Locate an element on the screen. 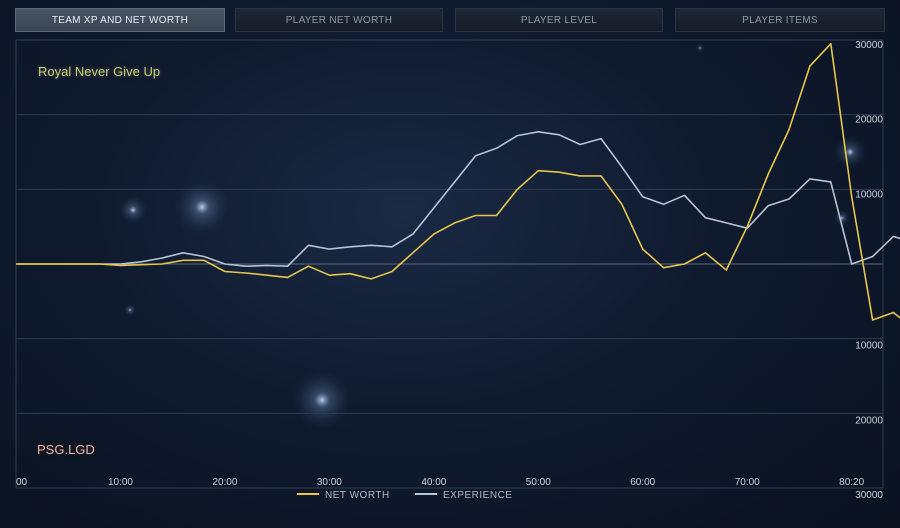 This screenshot has height=528, width=900. tab-player-net-worth: PLAYER NET WORTH is located at coordinates (339, 20).